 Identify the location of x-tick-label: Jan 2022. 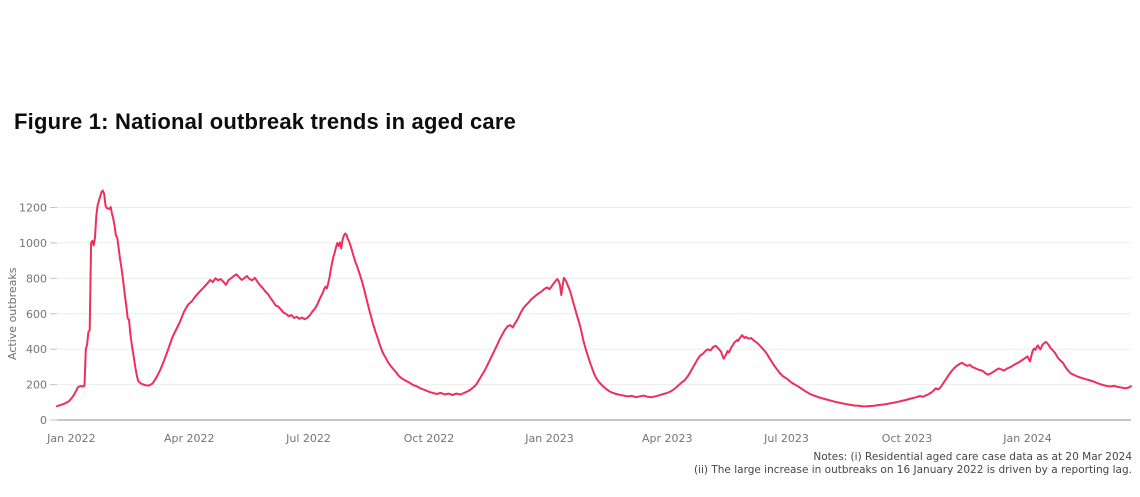
(70, 438).